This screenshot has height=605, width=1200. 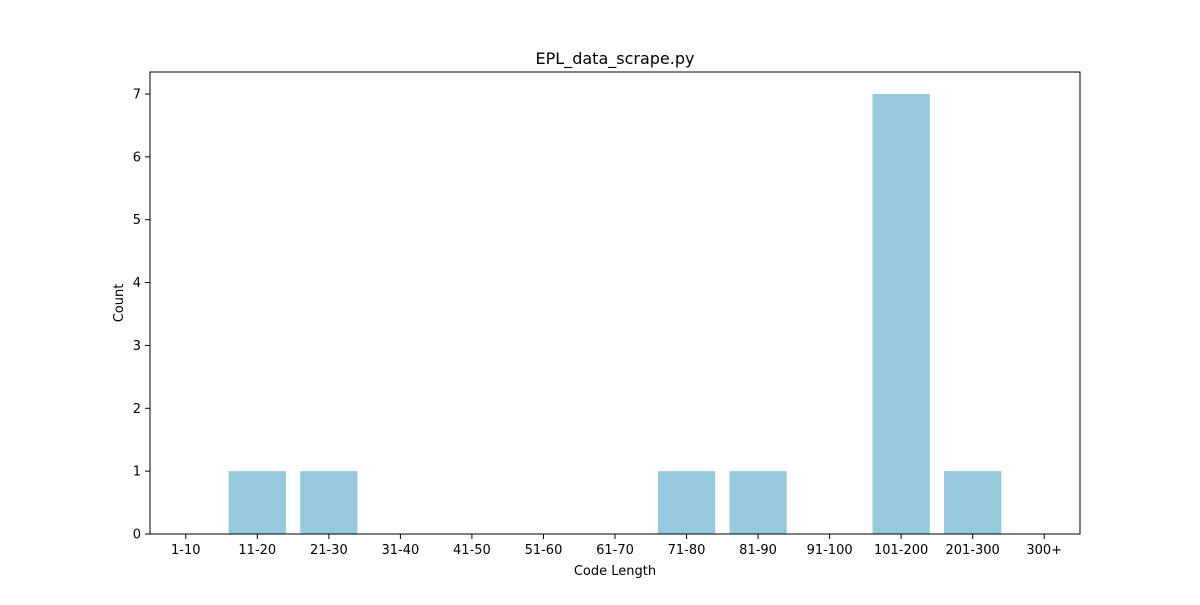 I want to click on y-axis-label: Count, so click(x=119, y=303).